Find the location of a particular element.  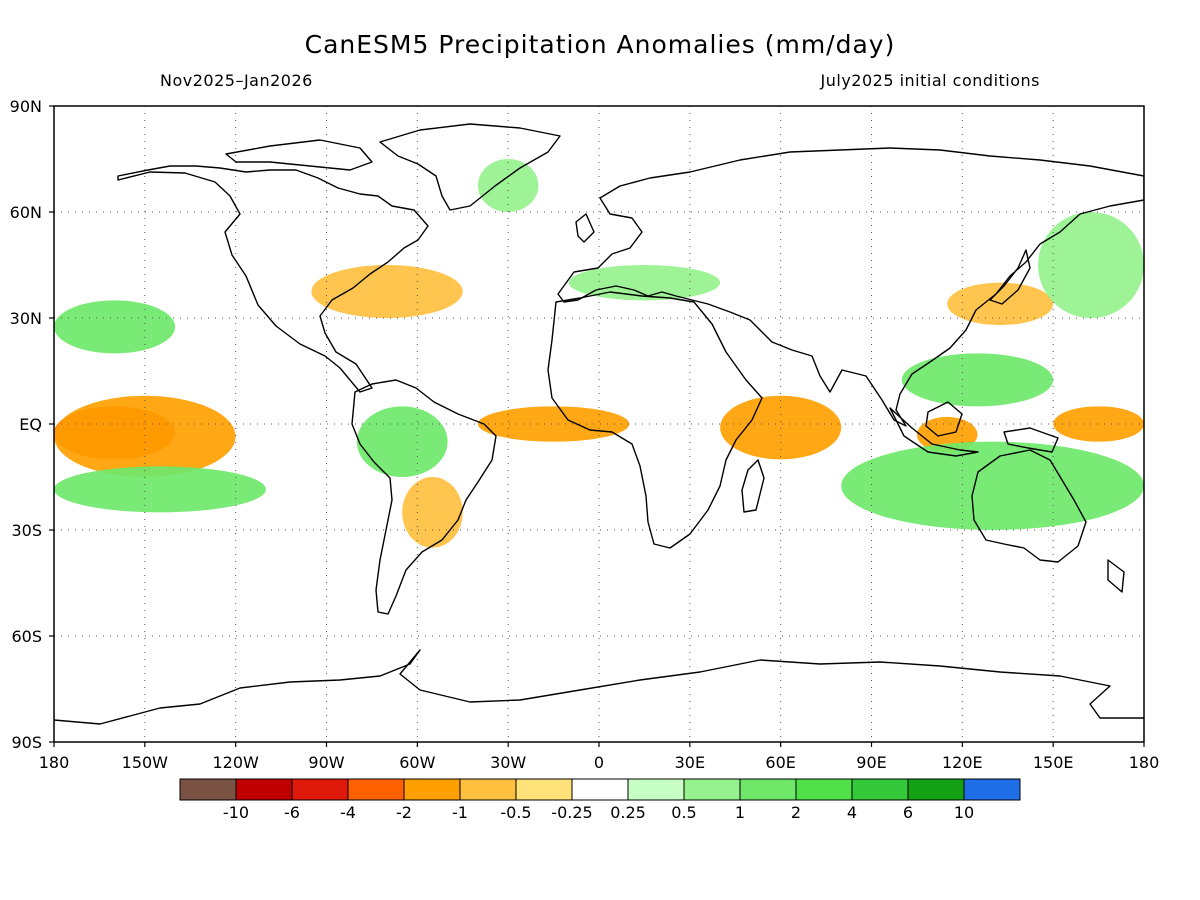

coastline-sumatra-java is located at coordinates (934, 432).